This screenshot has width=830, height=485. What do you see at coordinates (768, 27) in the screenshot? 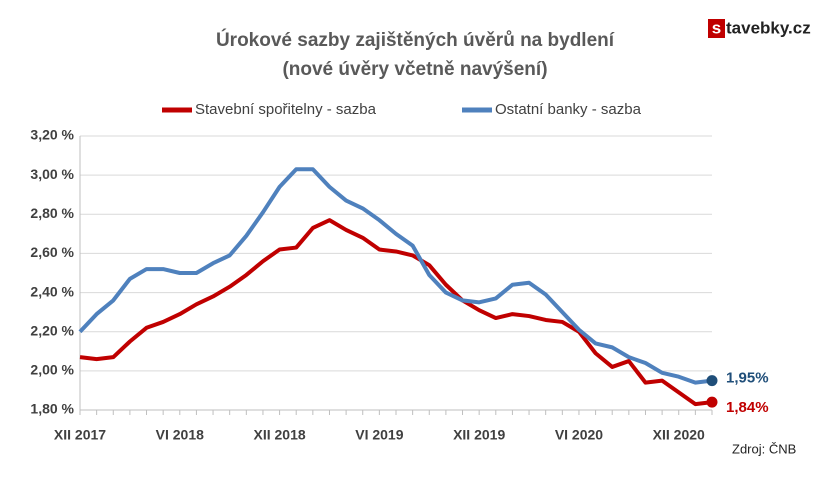
I see `brand-text: tavebky.cz` at bounding box center [768, 27].